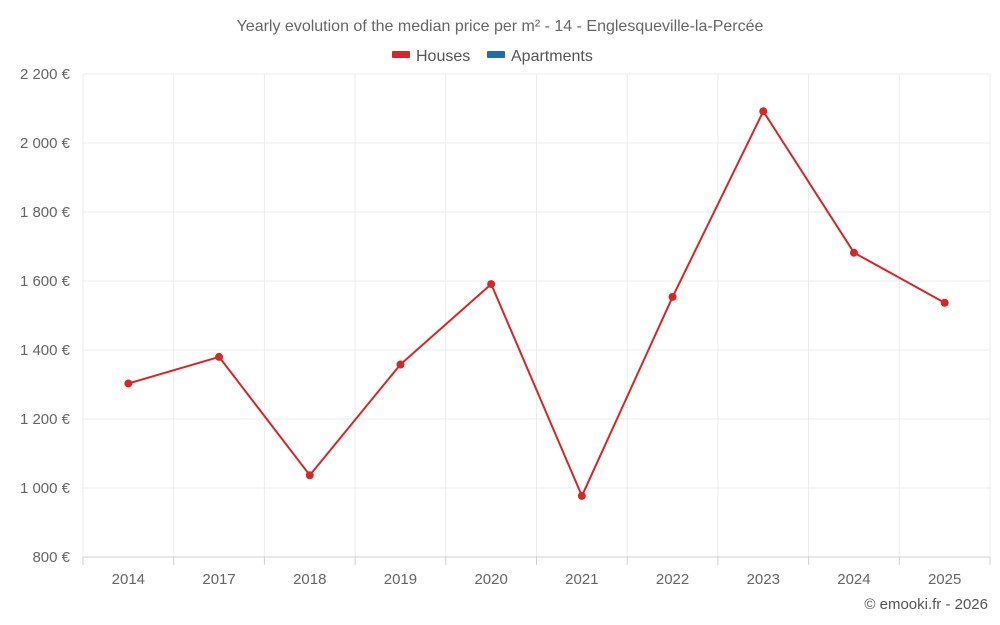  I want to click on y-tick-label: 1 800 €, so click(45, 212).